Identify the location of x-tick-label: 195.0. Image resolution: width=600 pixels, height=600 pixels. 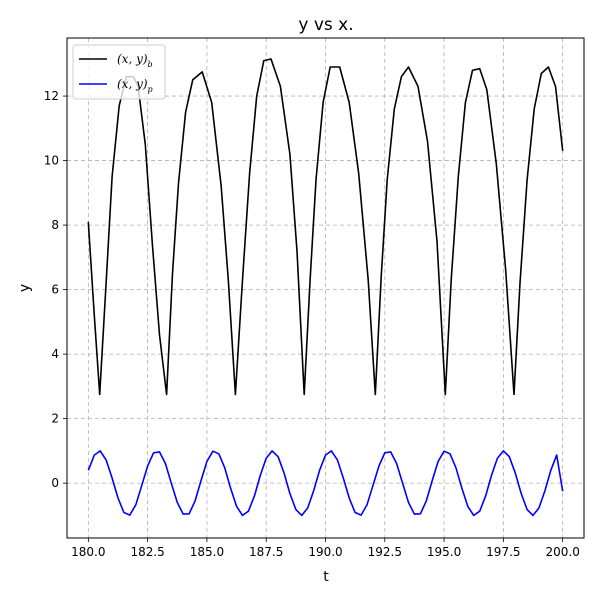
(444, 552).